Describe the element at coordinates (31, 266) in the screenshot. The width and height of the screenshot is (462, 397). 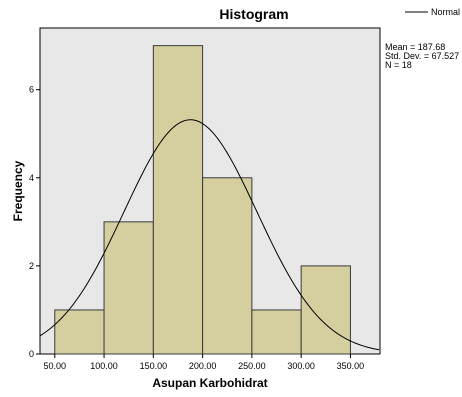
I see `y-tick-label: 2` at that location.